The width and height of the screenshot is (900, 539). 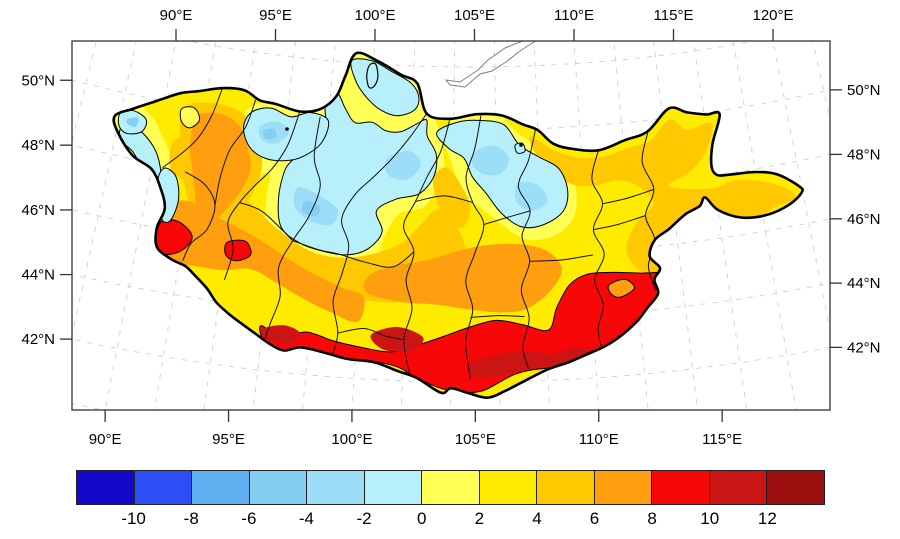 What do you see at coordinates (372, 75) in the screenshot?
I see `lake-khovsgol` at bounding box center [372, 75].